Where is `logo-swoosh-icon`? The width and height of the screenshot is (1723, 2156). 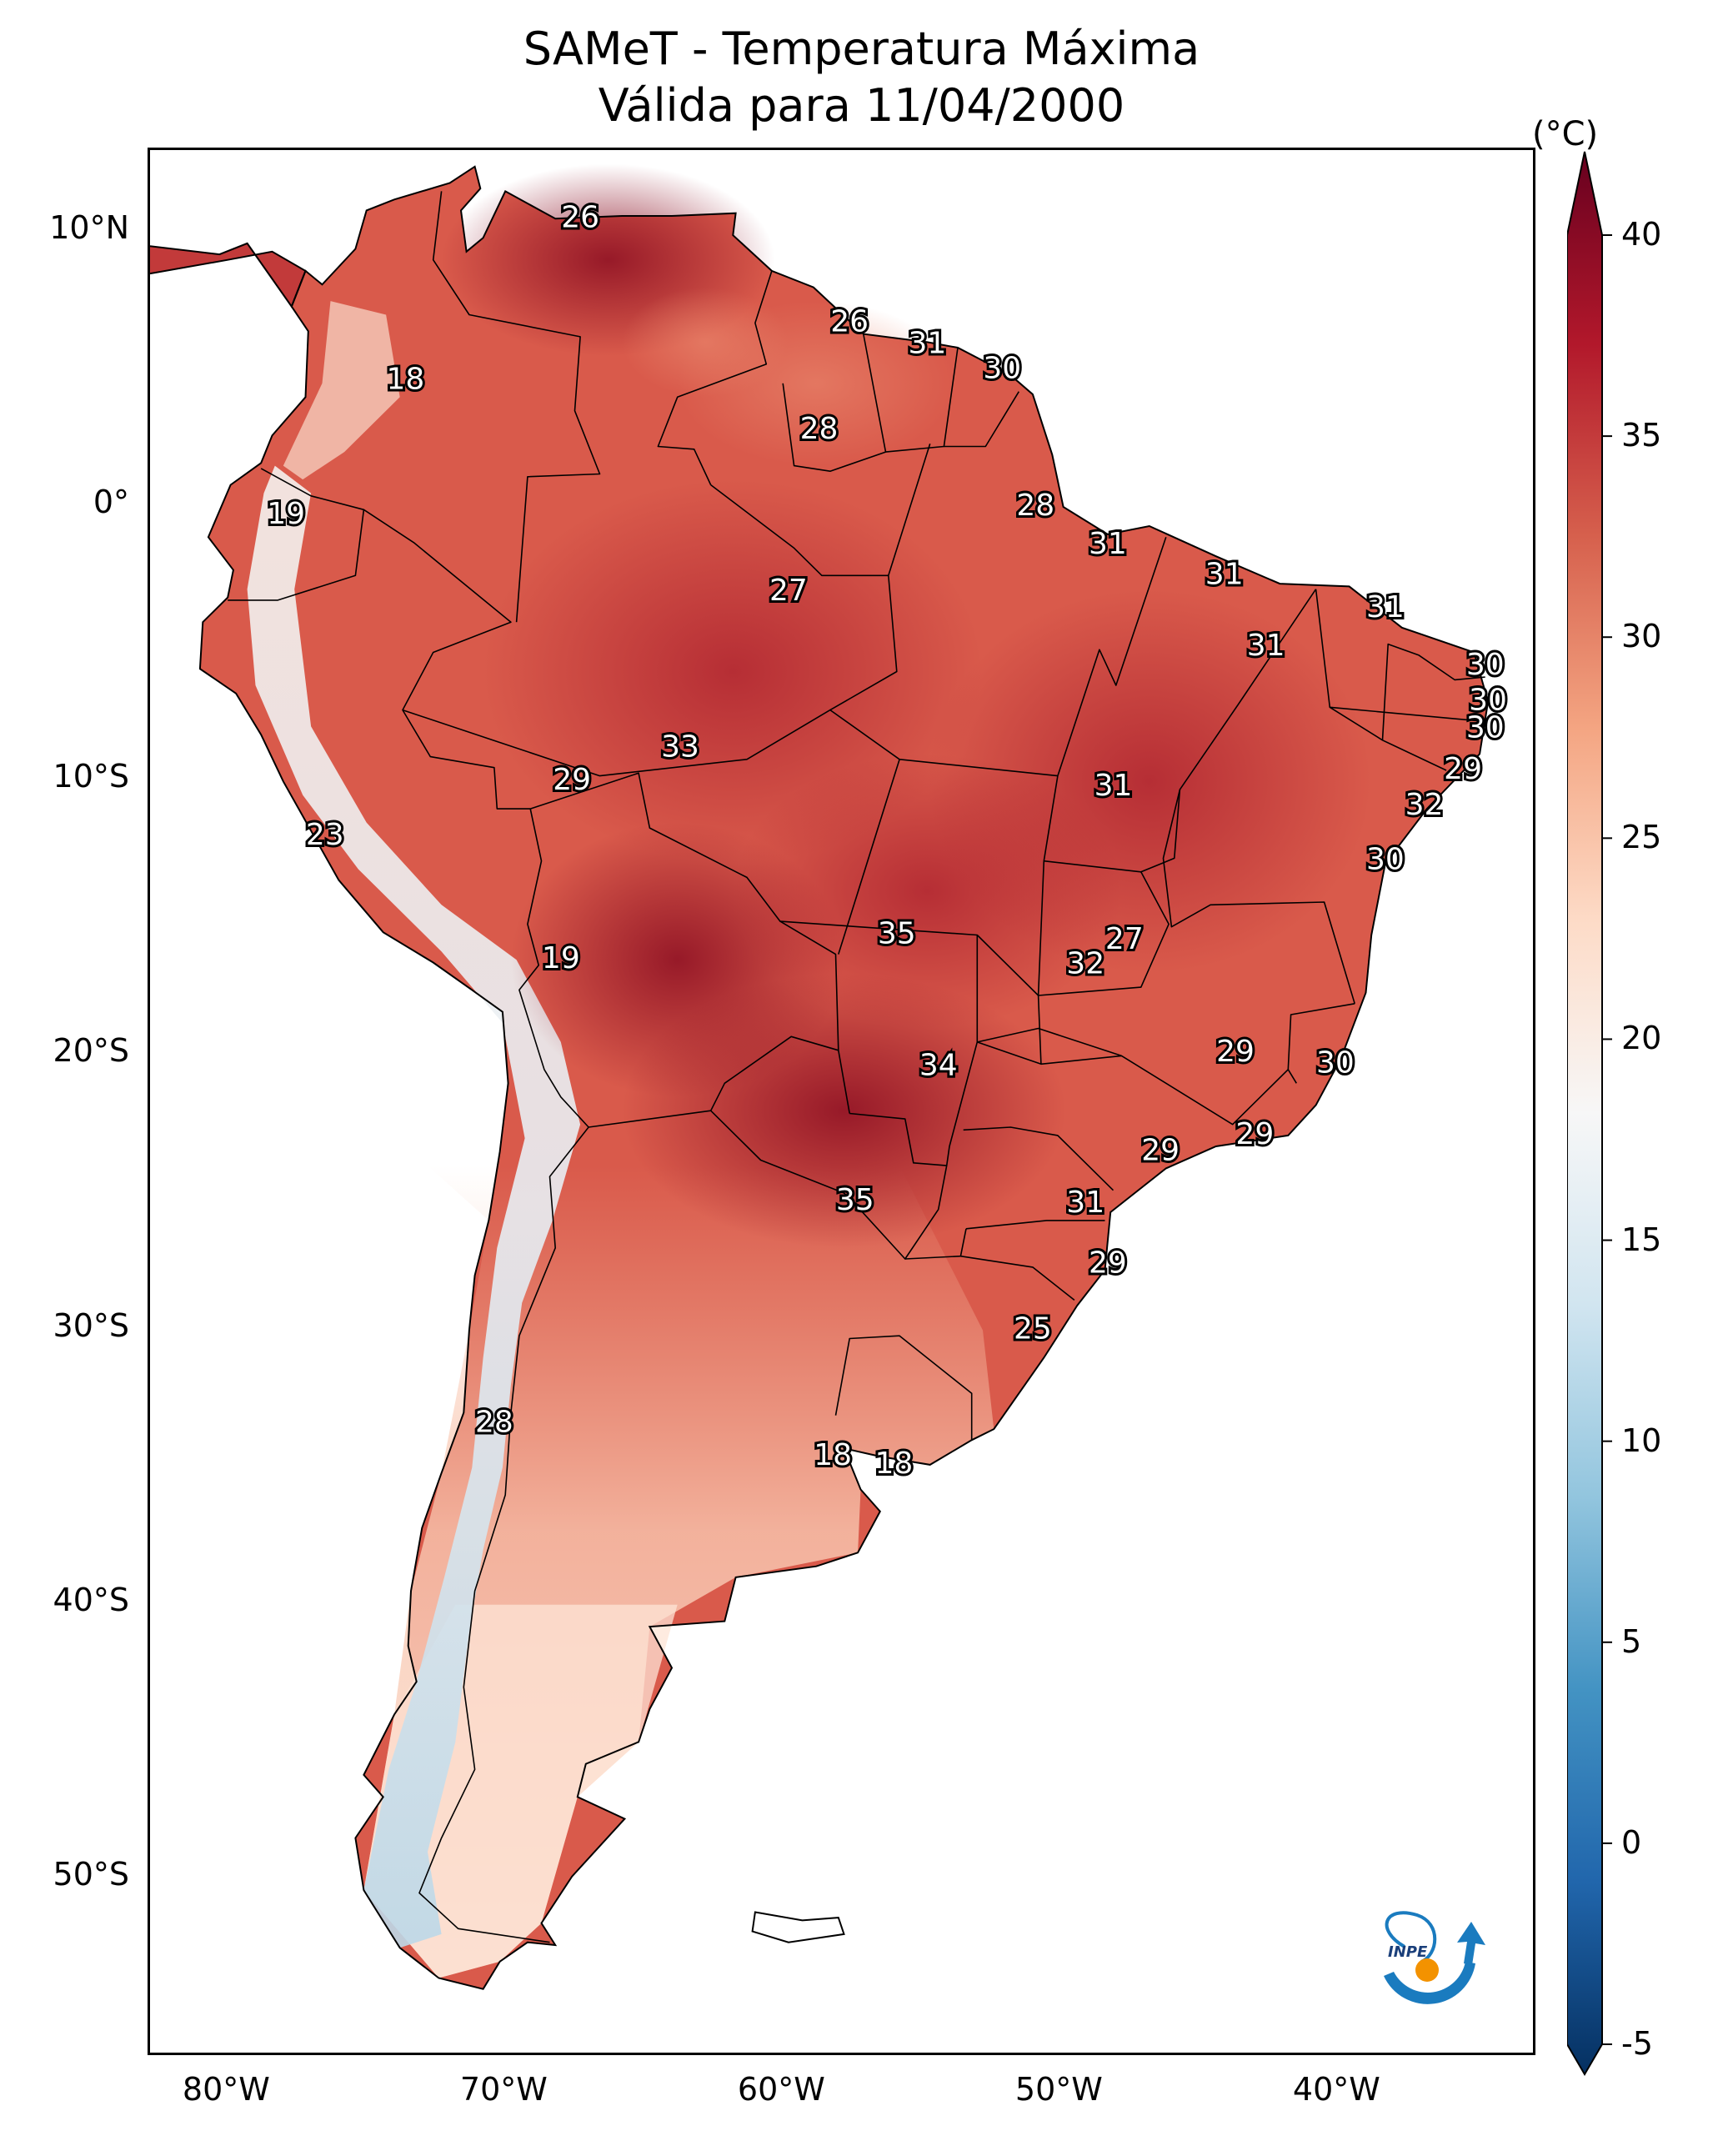
logo-swoosh-icon is located at coordinates (1429, 1983).